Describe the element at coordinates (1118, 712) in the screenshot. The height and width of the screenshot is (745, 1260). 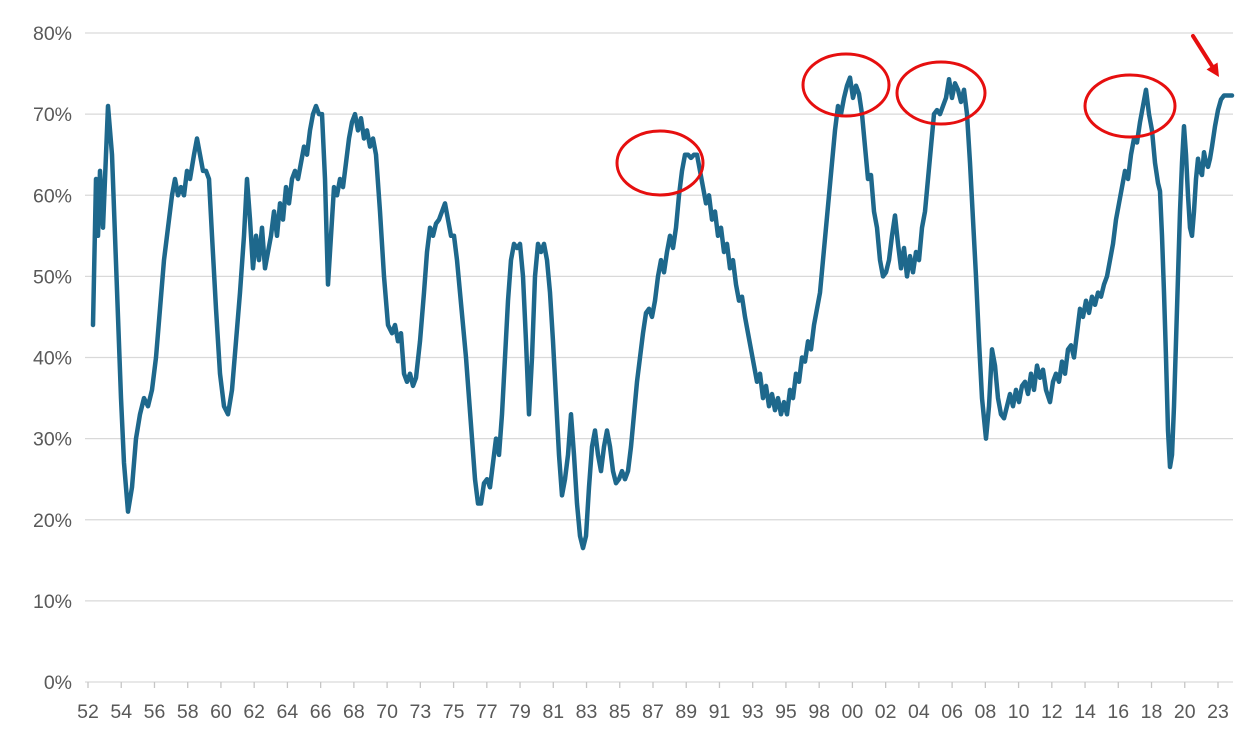
I see `x-tick-label: 16` at that location.